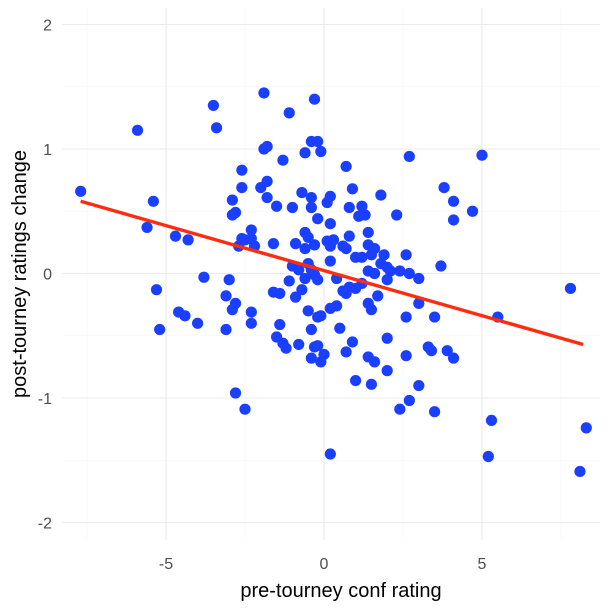  What do you see at coordinates (47, 150) in the screenshot?
I see `y-tick-label: 1` at bounding box center [47, 150].